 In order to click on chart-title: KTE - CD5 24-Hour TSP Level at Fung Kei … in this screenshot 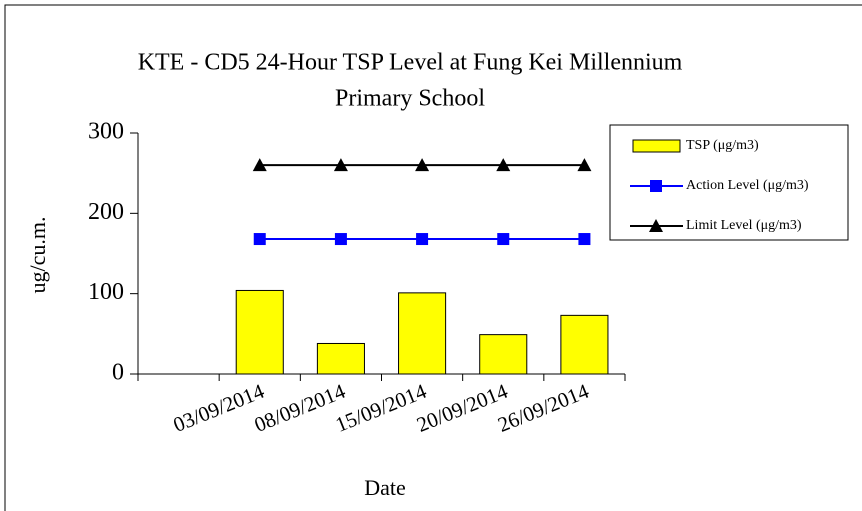, I will do `click(410, 63)`.